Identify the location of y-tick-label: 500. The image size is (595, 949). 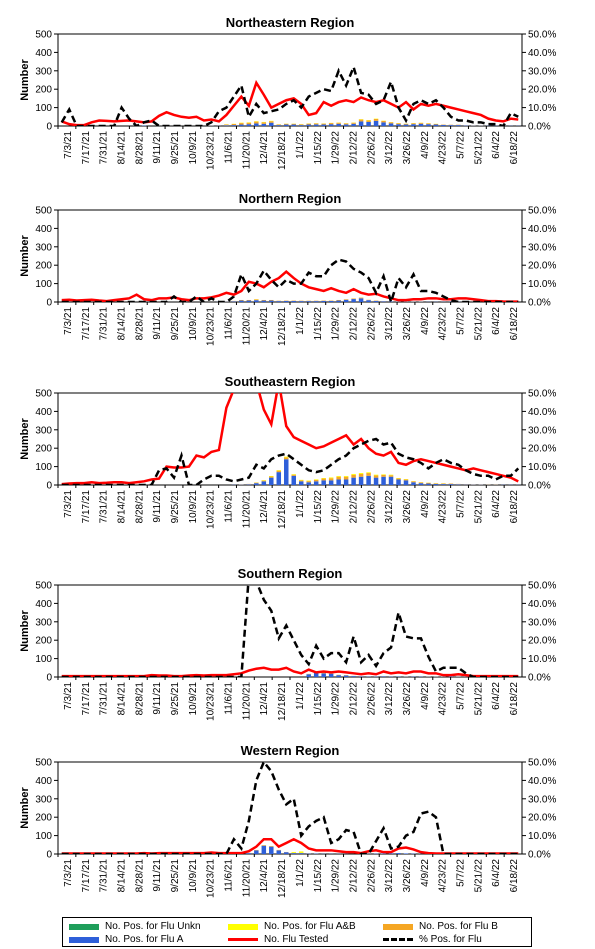
(43, 586).